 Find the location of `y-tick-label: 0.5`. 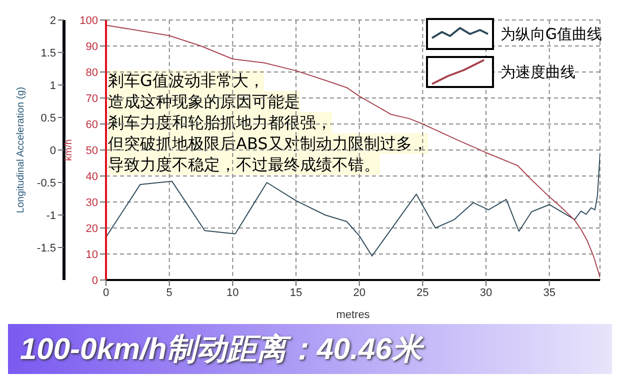

y-tick-label: 0.5 is located at coordinates (48, 118).